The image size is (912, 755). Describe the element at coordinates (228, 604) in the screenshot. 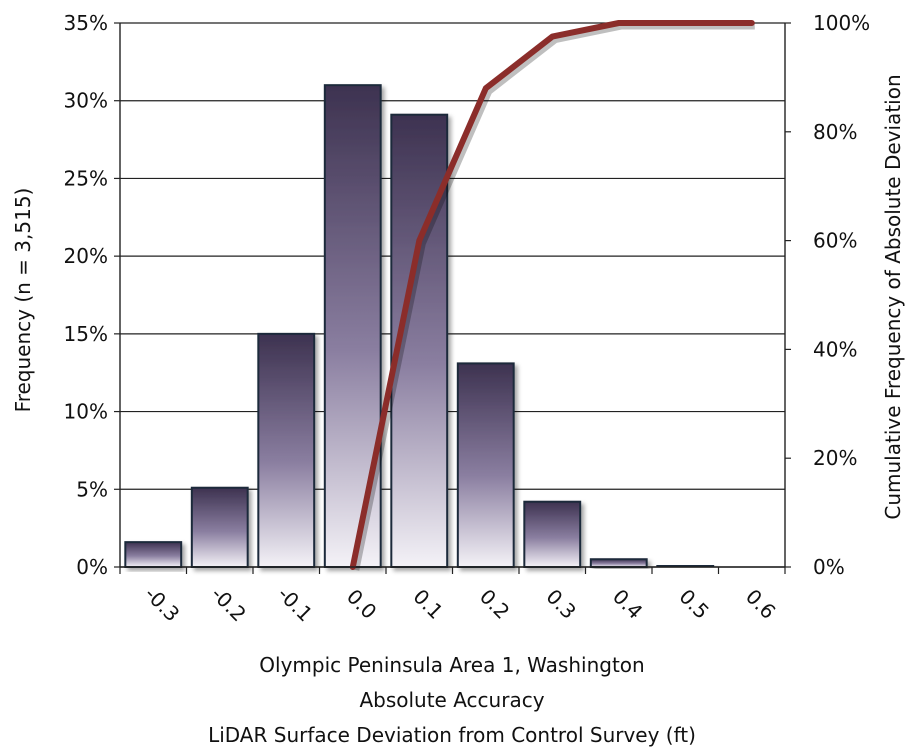

I see `x-tick-label: -0.2` at that location.